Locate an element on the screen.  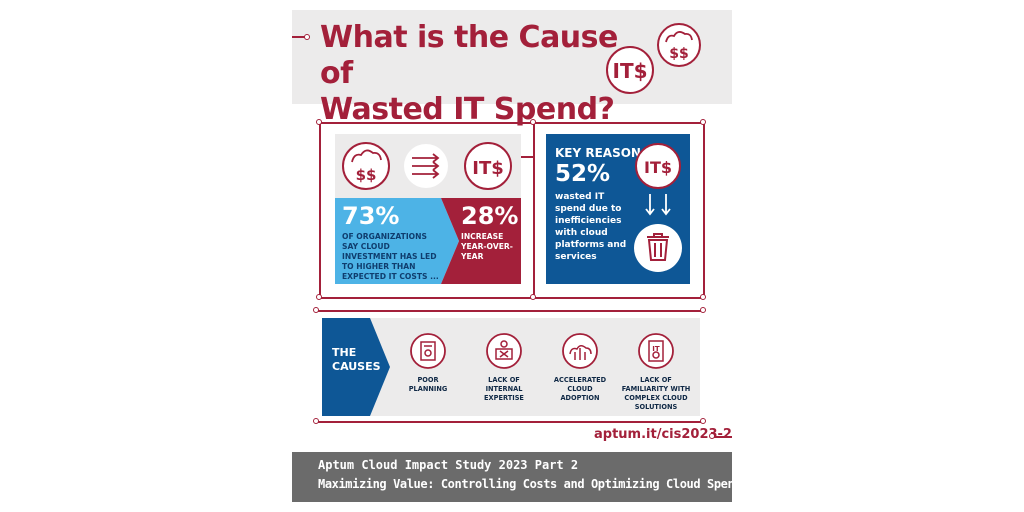
stat-28-text: INCREASE YEAR-OVER-YEAR is located at coordinates (487, 246).